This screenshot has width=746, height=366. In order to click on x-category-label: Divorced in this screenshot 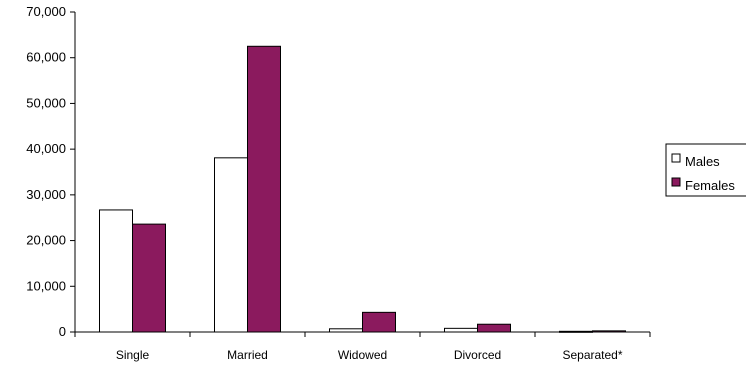, I will do `click(477, 355)`.